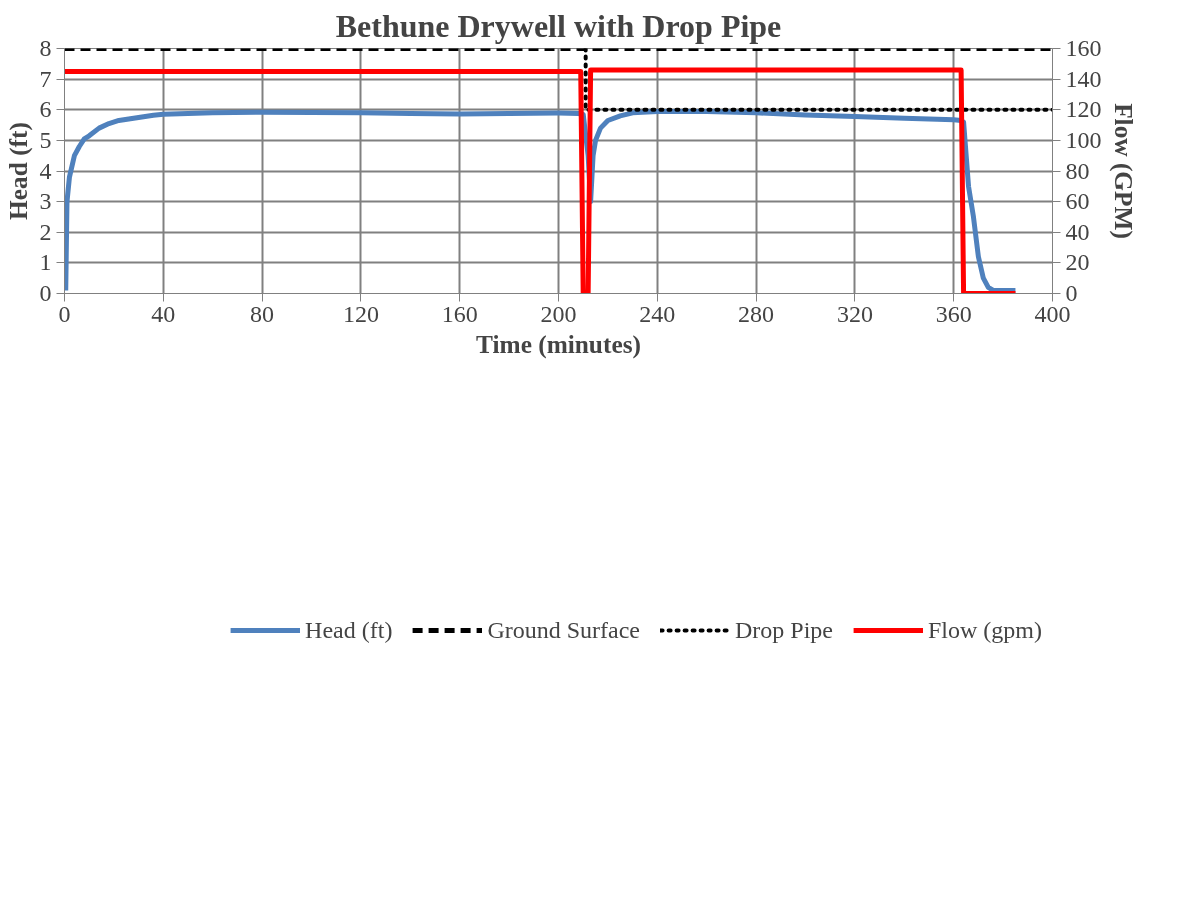  Describe the element at coordinates (854, 313) in the screenshot. I see `x-tick-label: 320` at that location.